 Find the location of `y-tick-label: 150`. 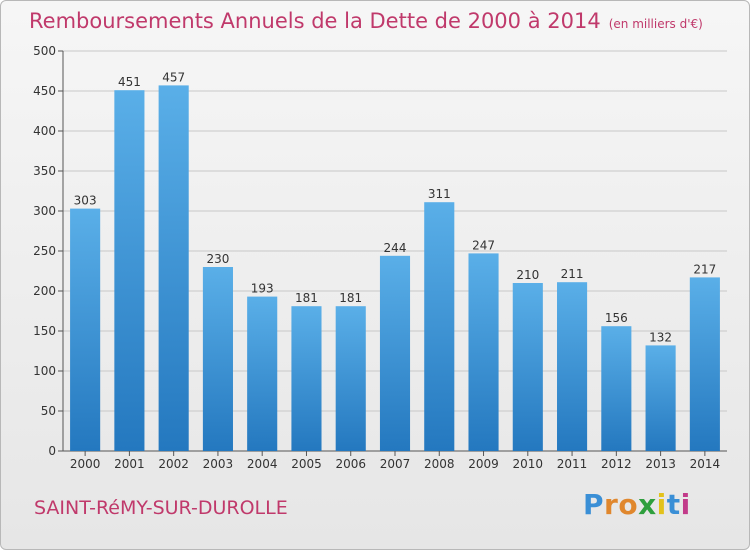

y-tick-label: 150 is located at coordinates (44, 331).